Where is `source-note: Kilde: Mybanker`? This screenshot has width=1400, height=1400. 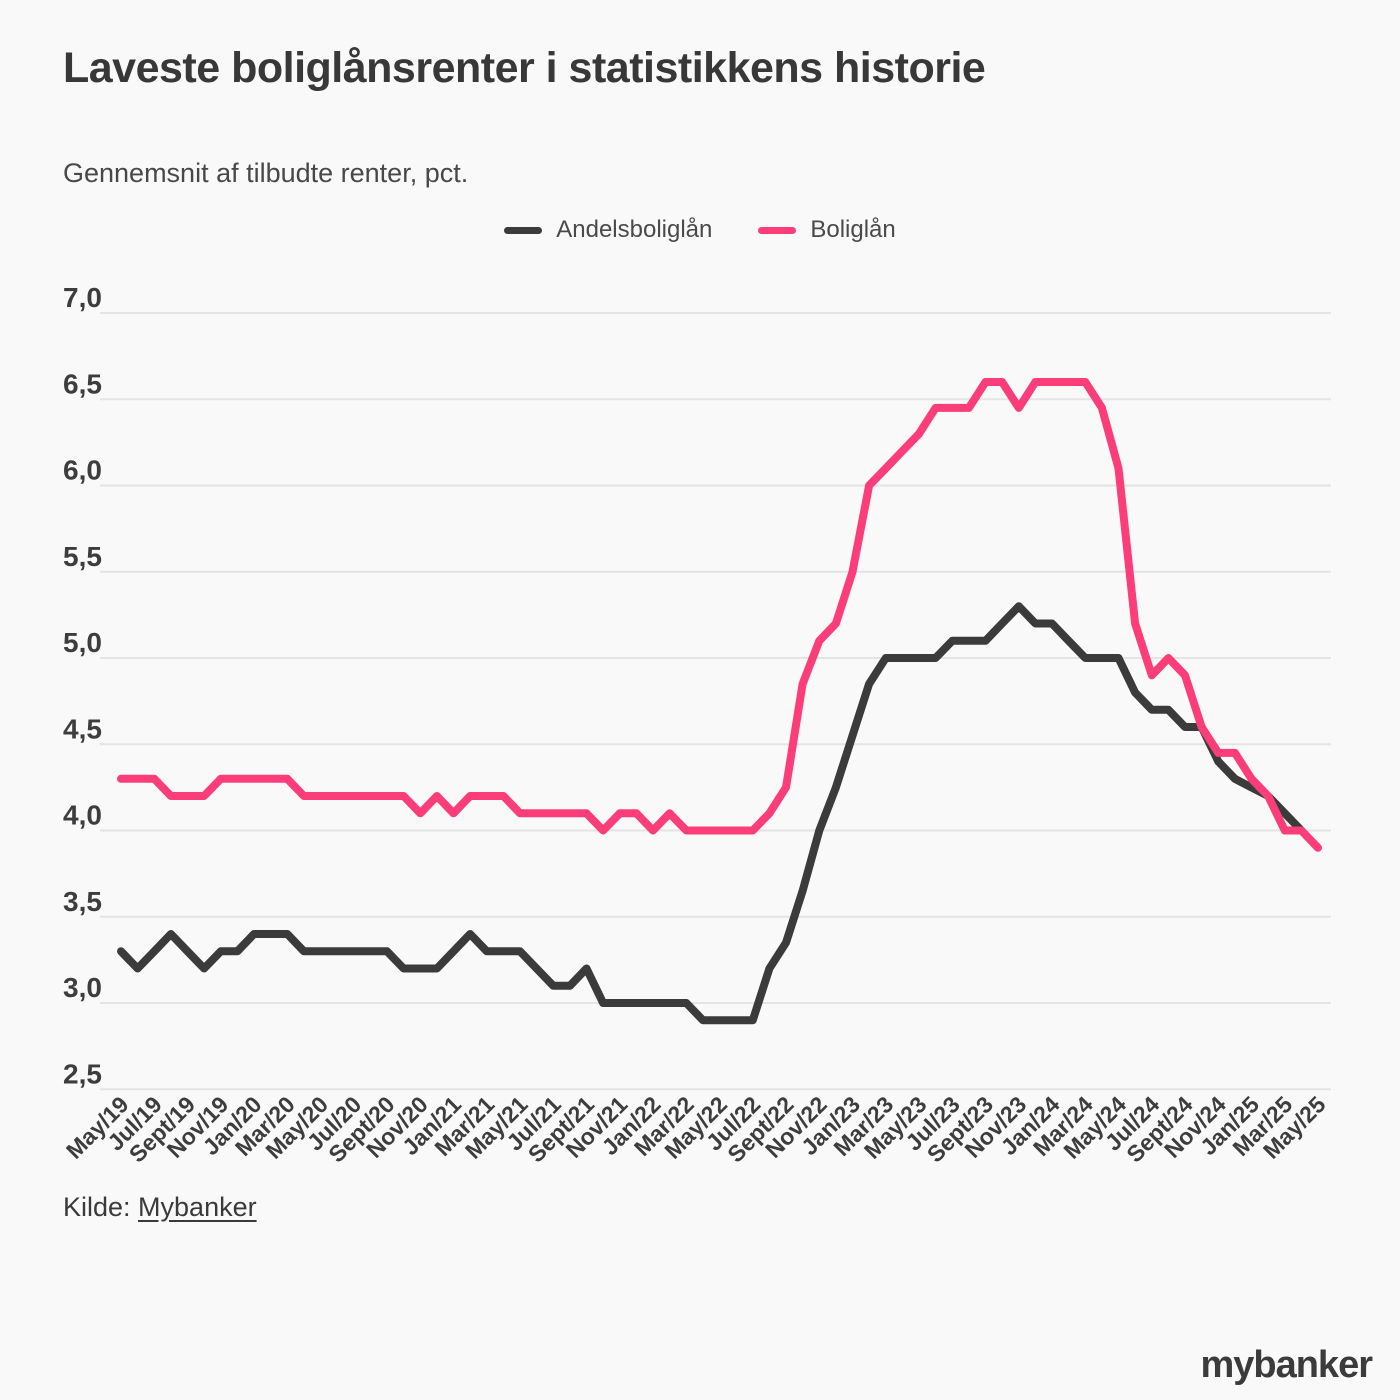 source-note: Kilde: Mybanker is located at coordinates (160, 1207).